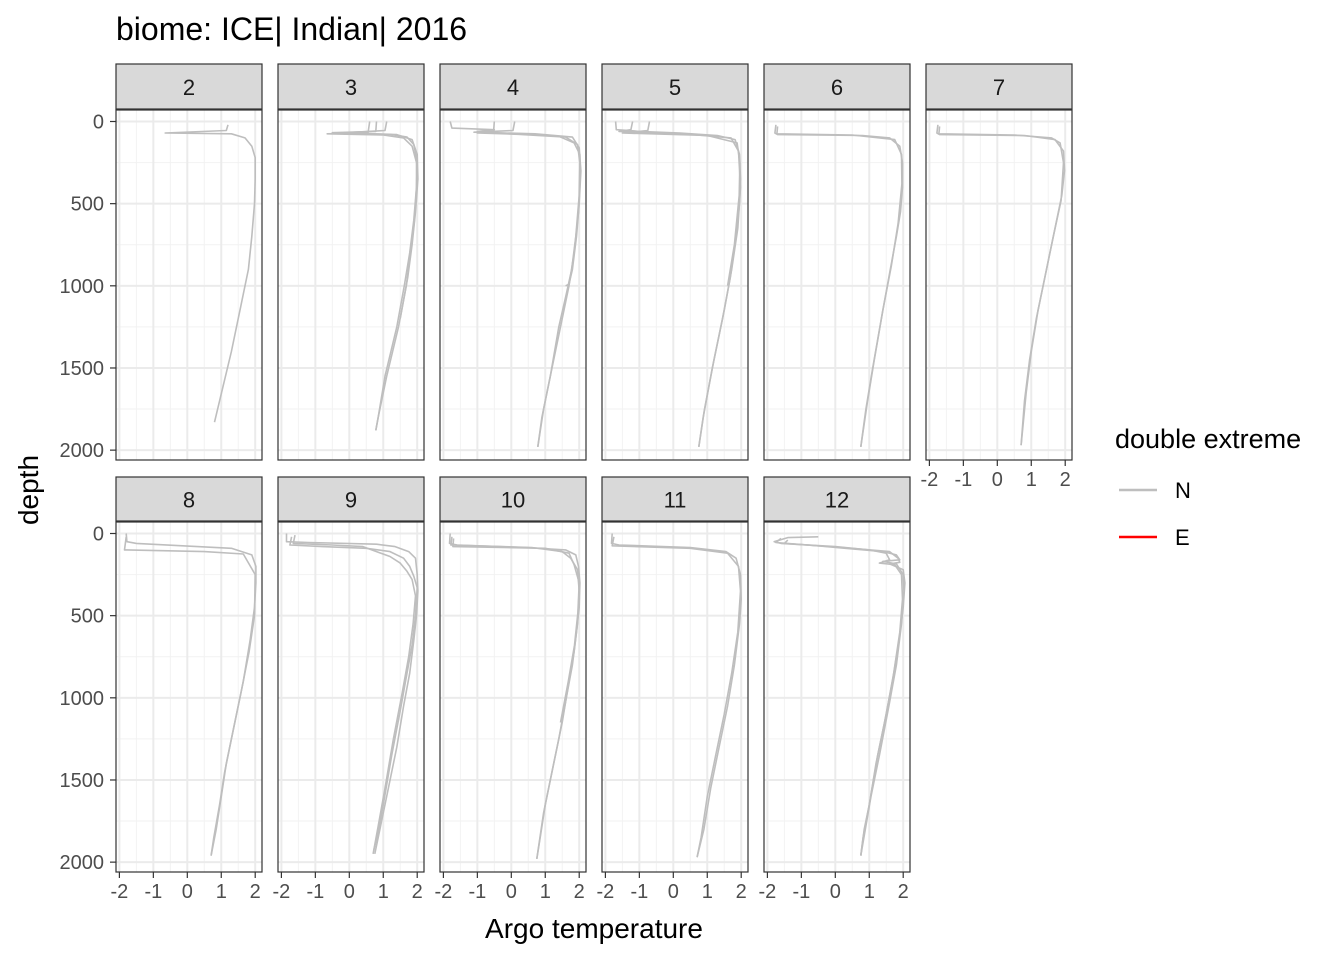  What do you see at coordinates (1183, 490) in the screenshot?
I see `legend-label-n: N` at bounding box center [1183, 490].